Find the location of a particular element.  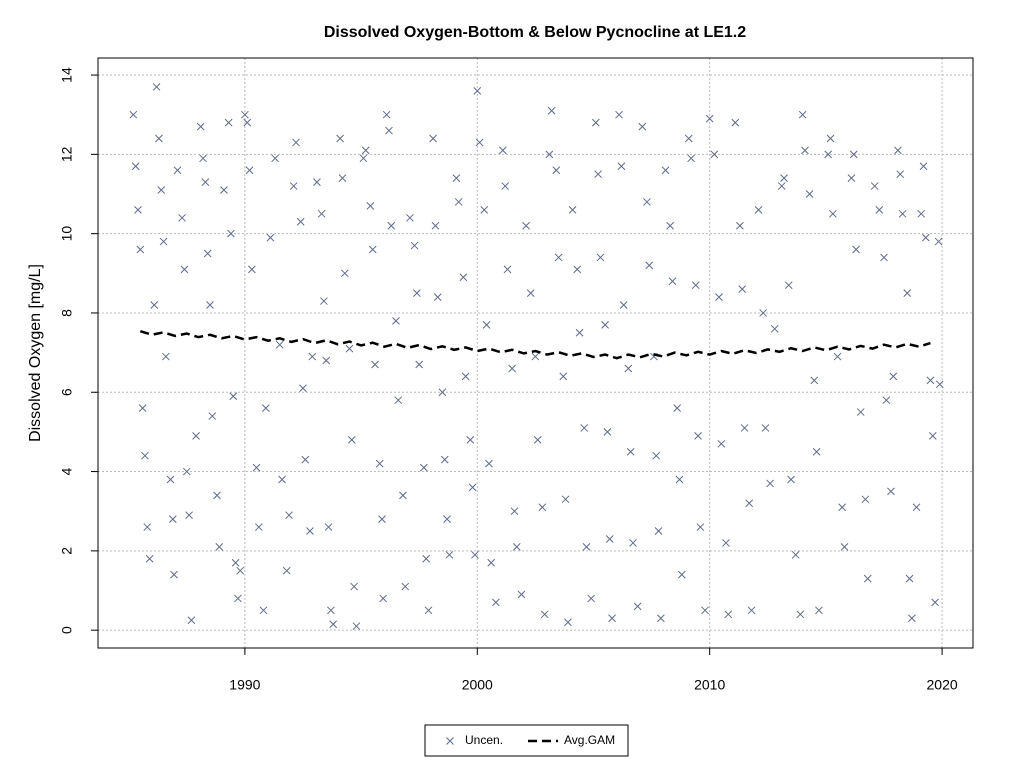

legend-label: Avg.GAM is located at coordinates (589, 740).